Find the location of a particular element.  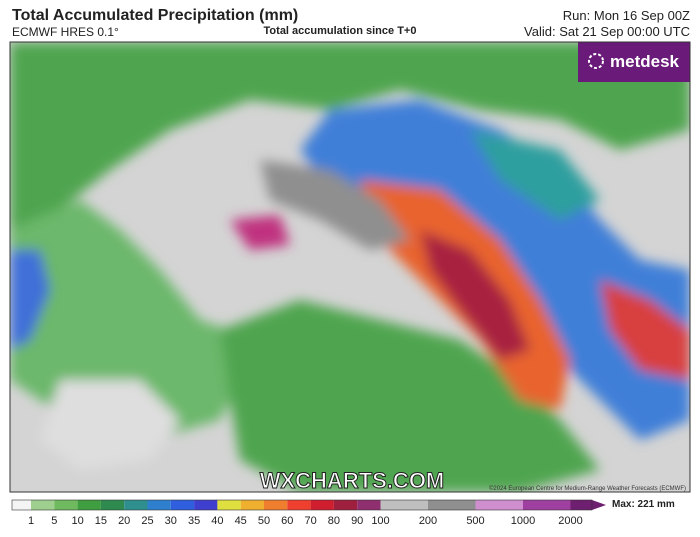

colorbar-label: 25 is located at coordinates (147, 521).